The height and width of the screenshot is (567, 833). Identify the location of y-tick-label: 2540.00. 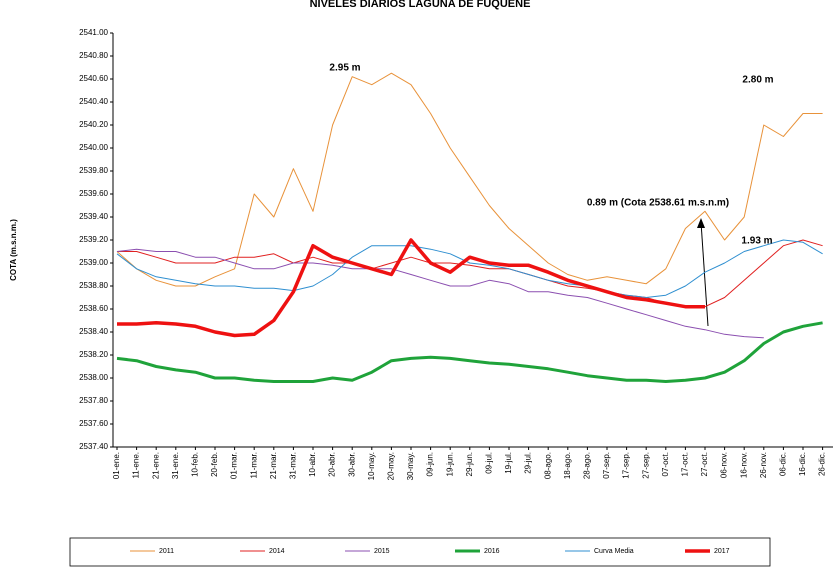
(93, 147).